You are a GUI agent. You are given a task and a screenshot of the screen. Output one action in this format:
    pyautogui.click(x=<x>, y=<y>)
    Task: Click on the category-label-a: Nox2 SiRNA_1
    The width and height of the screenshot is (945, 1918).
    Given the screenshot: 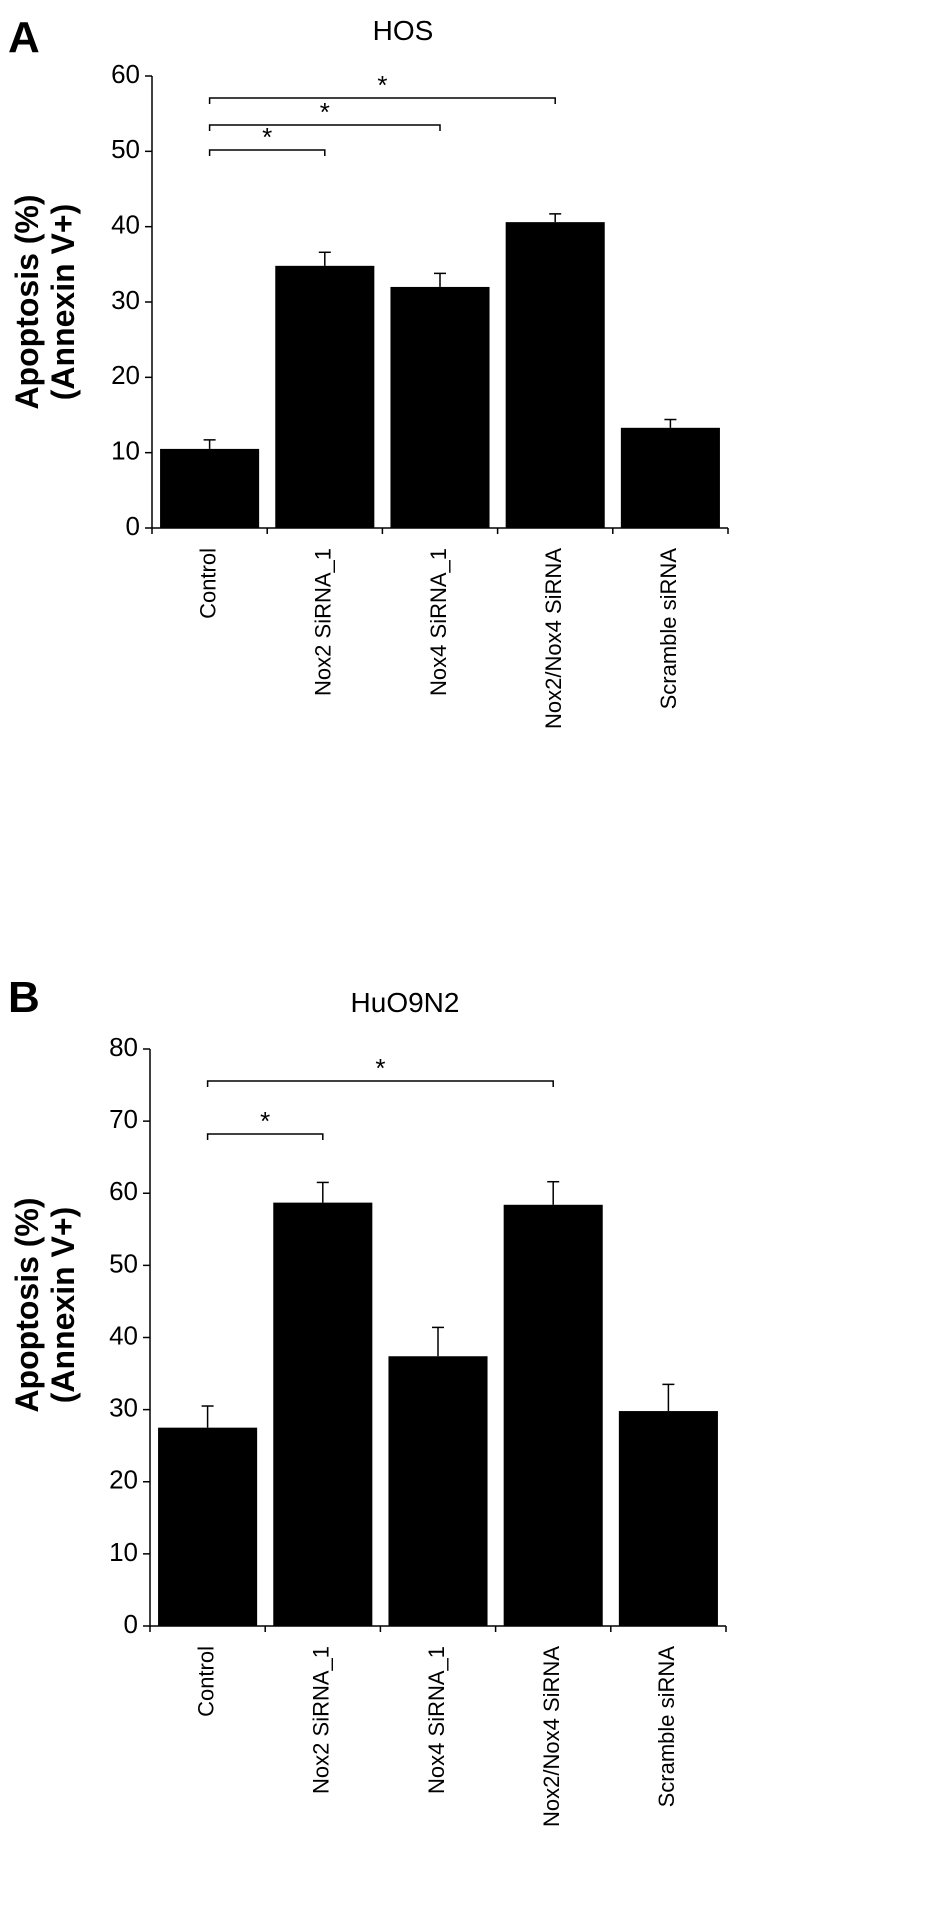 What is the action you would take?
    pyautogui.click(x=323, y=622)
    